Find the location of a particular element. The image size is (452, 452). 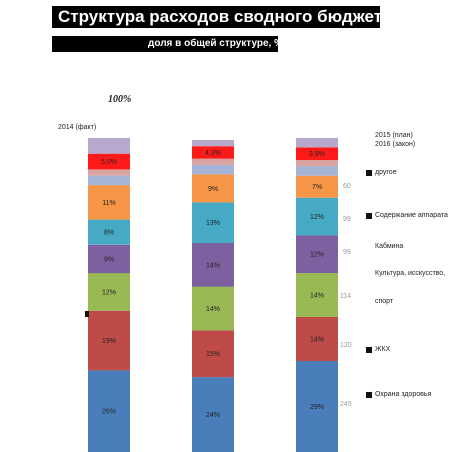

left-year-label: 2014 (факт) is located at coordinates (77, 127).